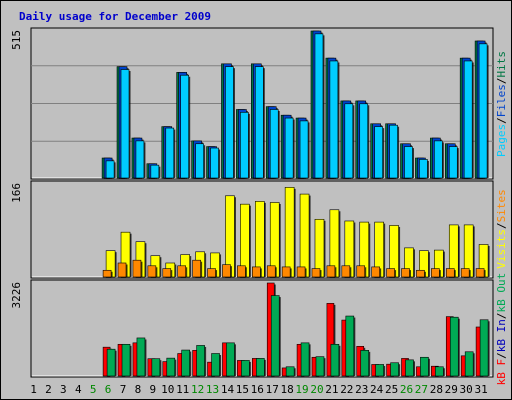  Describe the element at coordinates (406, 389) in the screenshot. I see `day-label-26: 26` at that location.